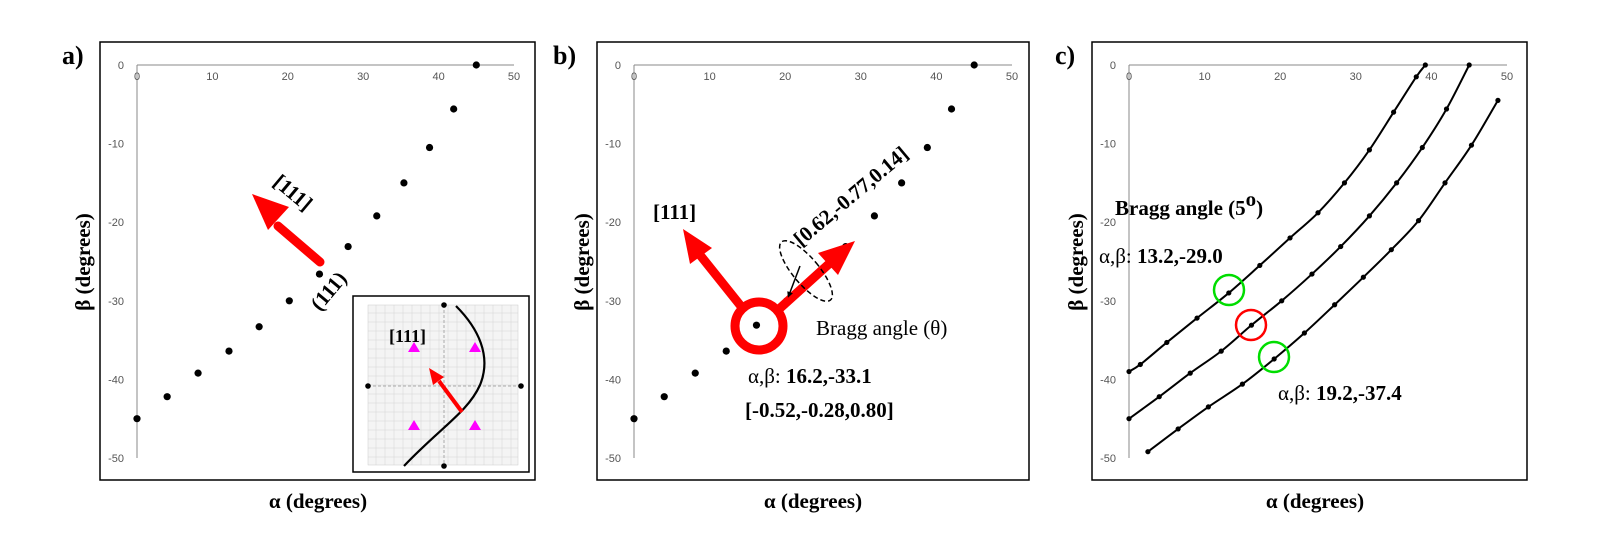 The image size is (1609, 558). I want to click on inset-marker-right, so click(521, 386).